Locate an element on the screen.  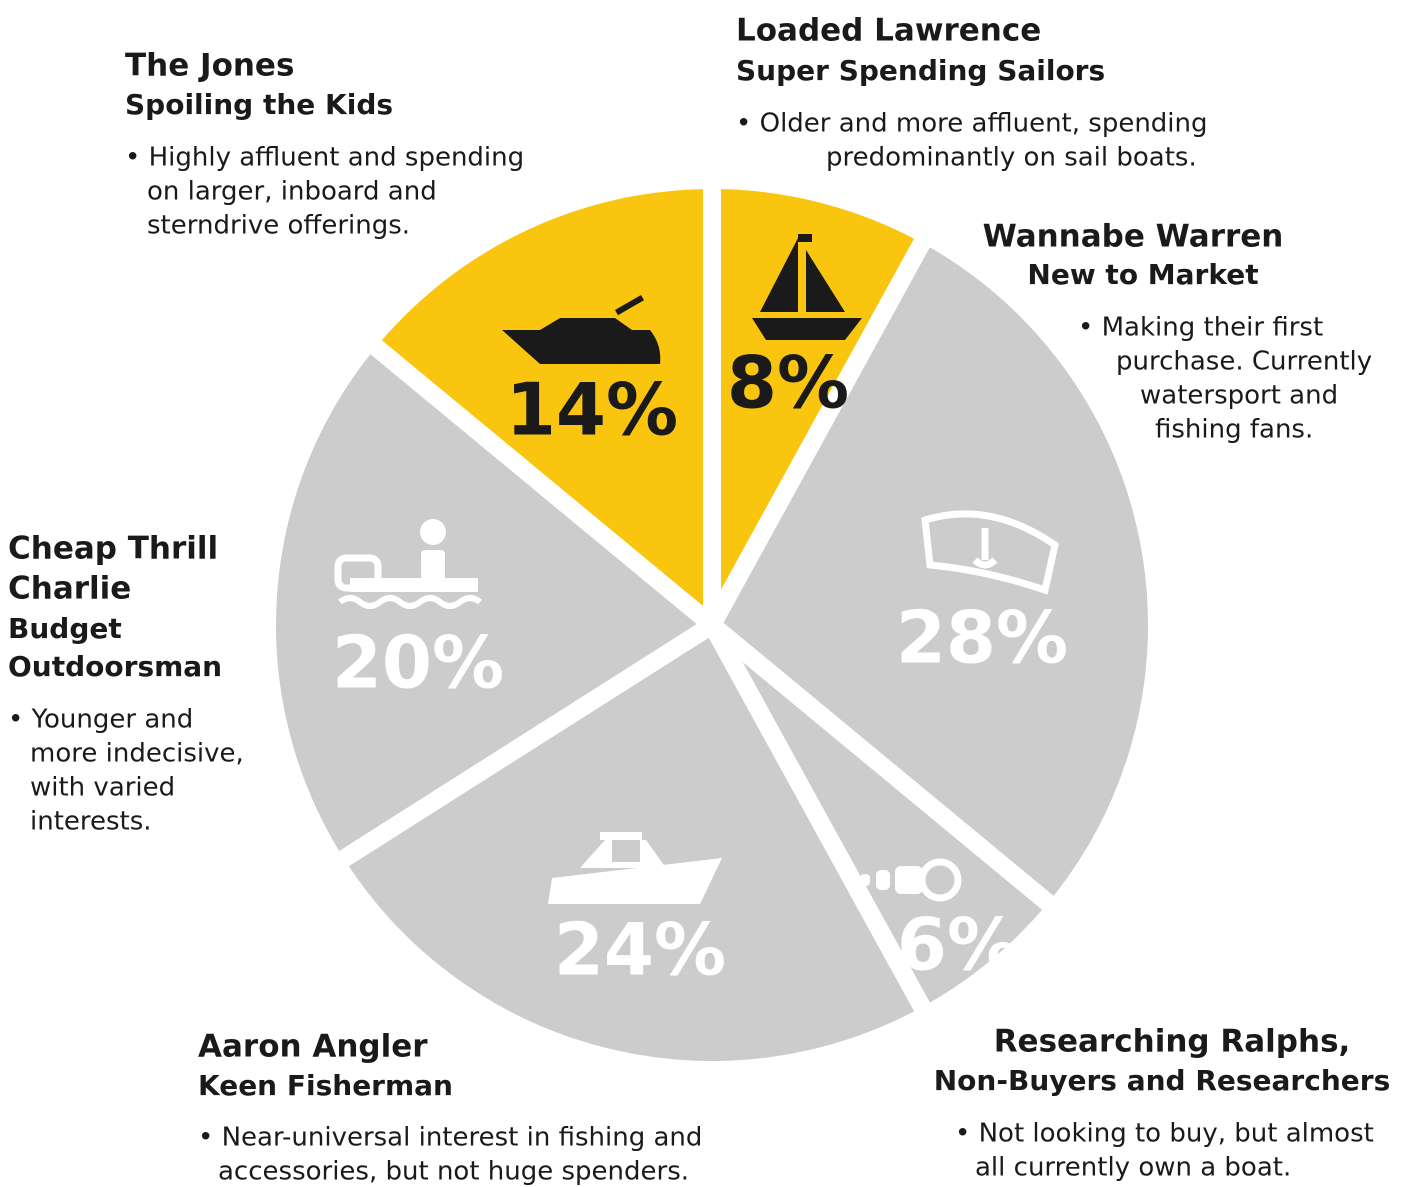
segment-subtitle: New to Market is located at coordinates (1142, 274).